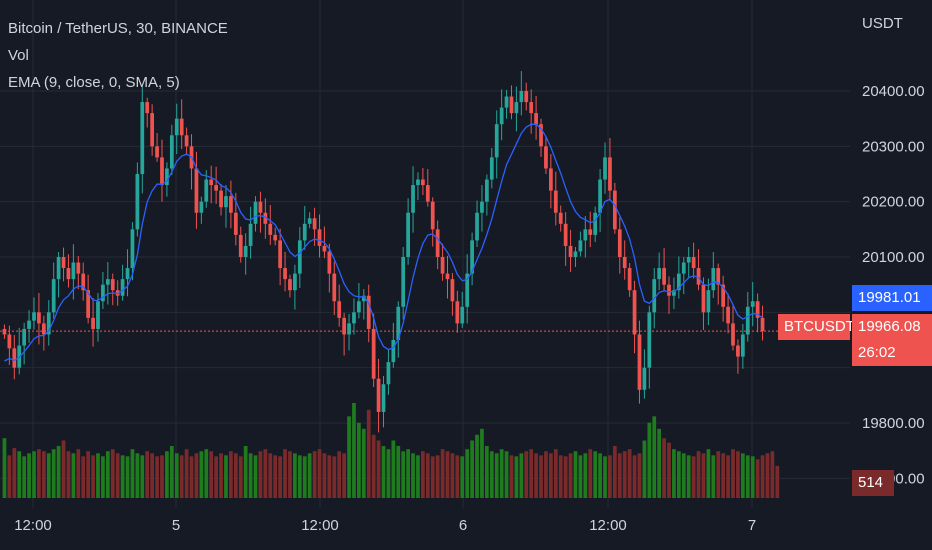 This screenshot has width=932, height=550. I want to click on time-tick-label: 12:00, so click(33, 525).